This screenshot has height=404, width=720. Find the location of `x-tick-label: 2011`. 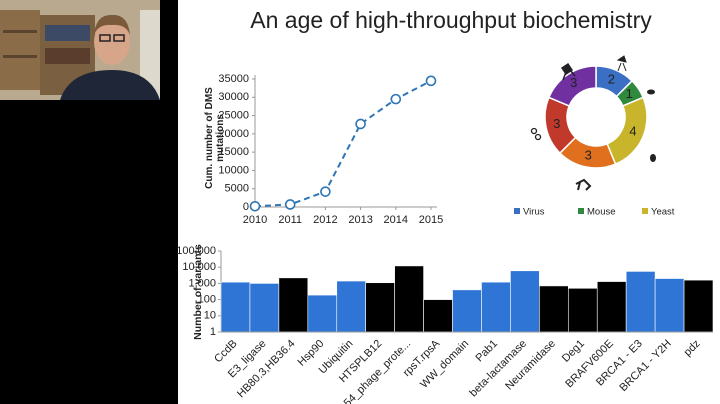

x-tick-label: 2011 is located at coordinates (290, 220).